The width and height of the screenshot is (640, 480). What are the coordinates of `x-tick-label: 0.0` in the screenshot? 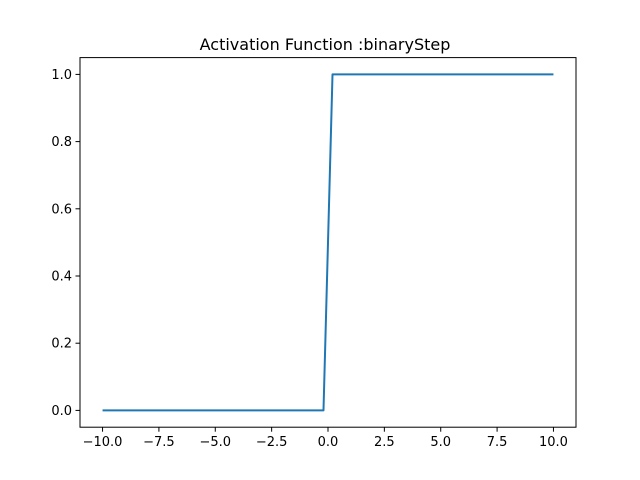 It's located at (328, 442).